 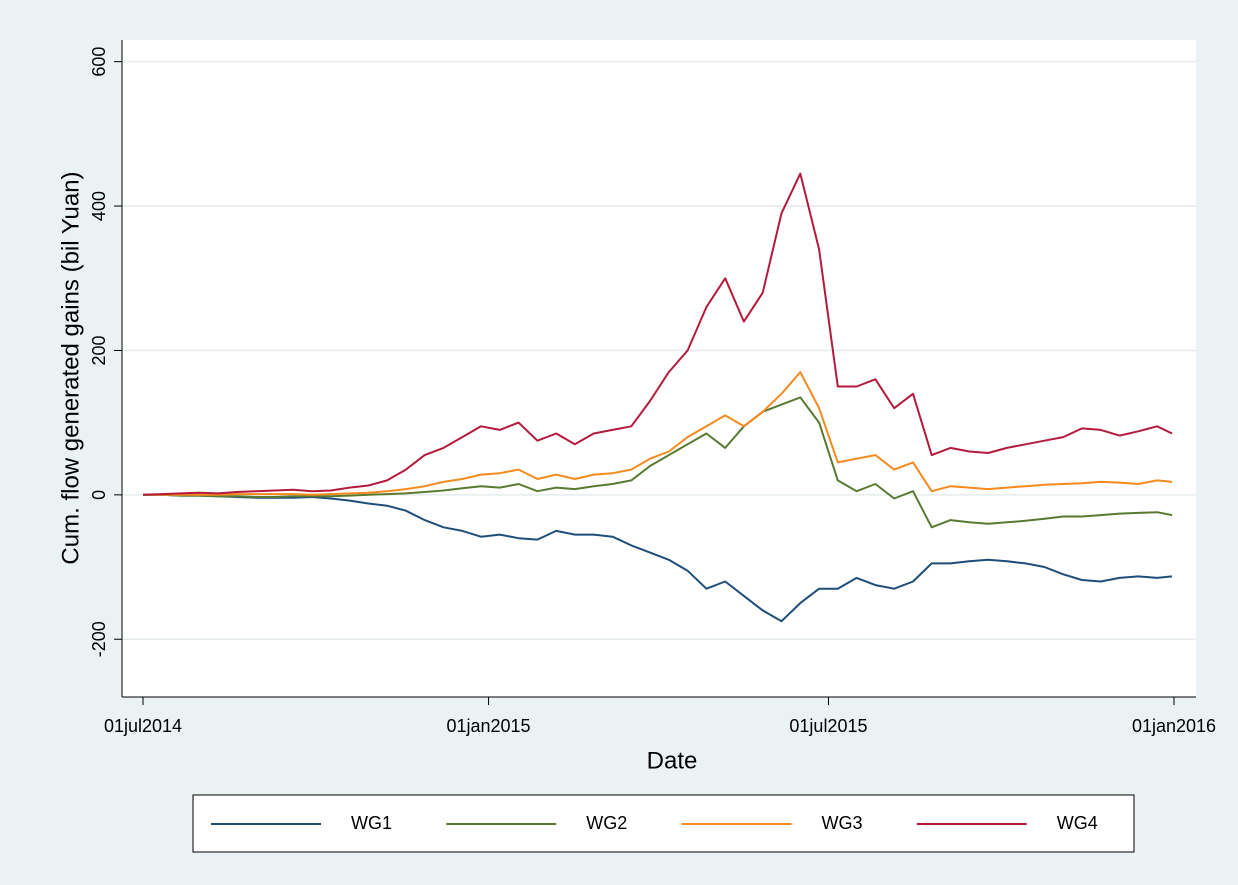 What do you see at coordinates (672, 760) in the screenshot?
I see `x-axis-title: Date` at bounding box center [672, 760].